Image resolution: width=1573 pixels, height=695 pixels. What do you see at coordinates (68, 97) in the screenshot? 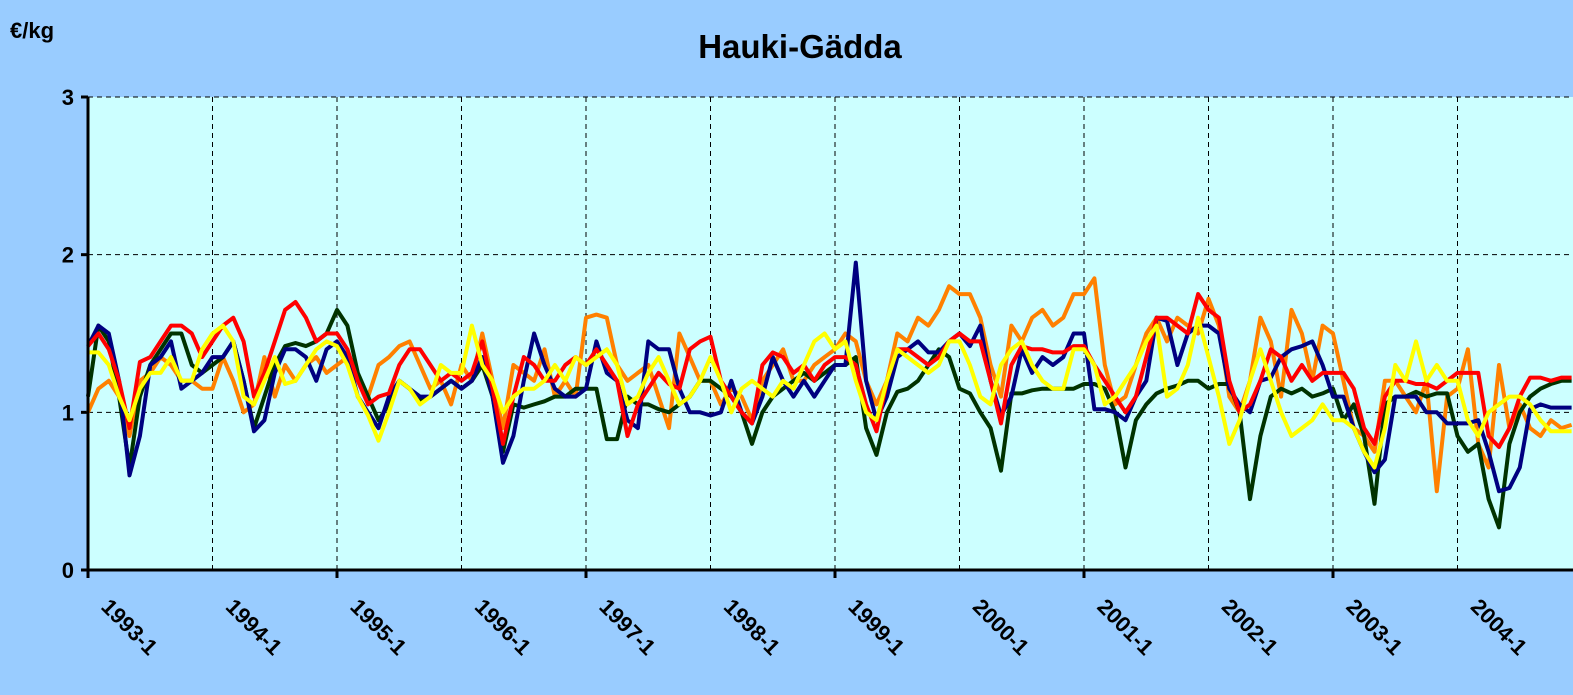
I see `y-tick-label: 3` at bounding box center [68, 97].